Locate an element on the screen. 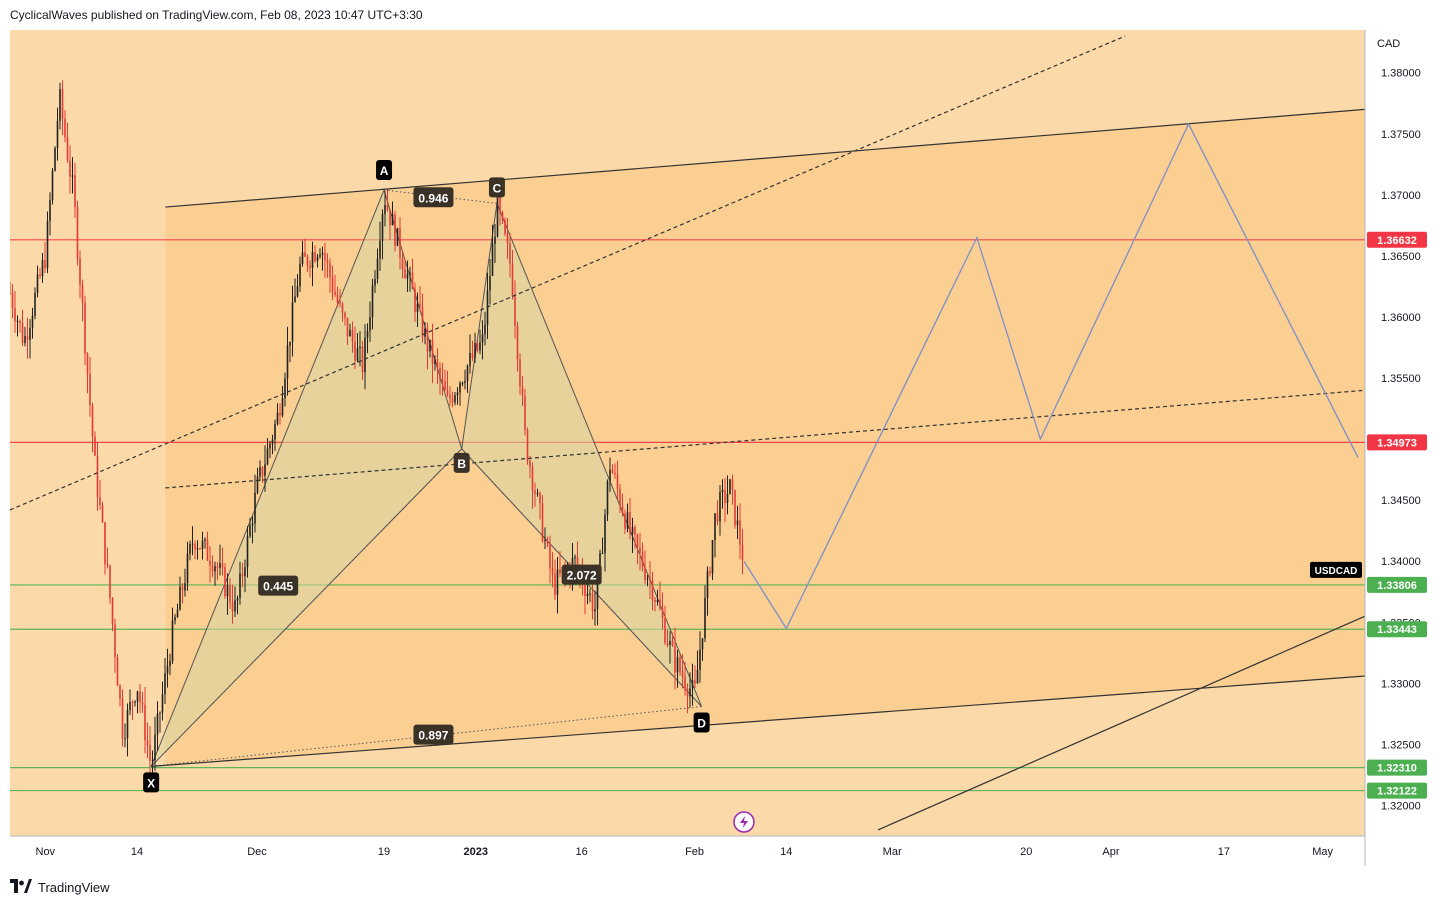  time-tick-label: Mar is located at coordinates (892, 852).